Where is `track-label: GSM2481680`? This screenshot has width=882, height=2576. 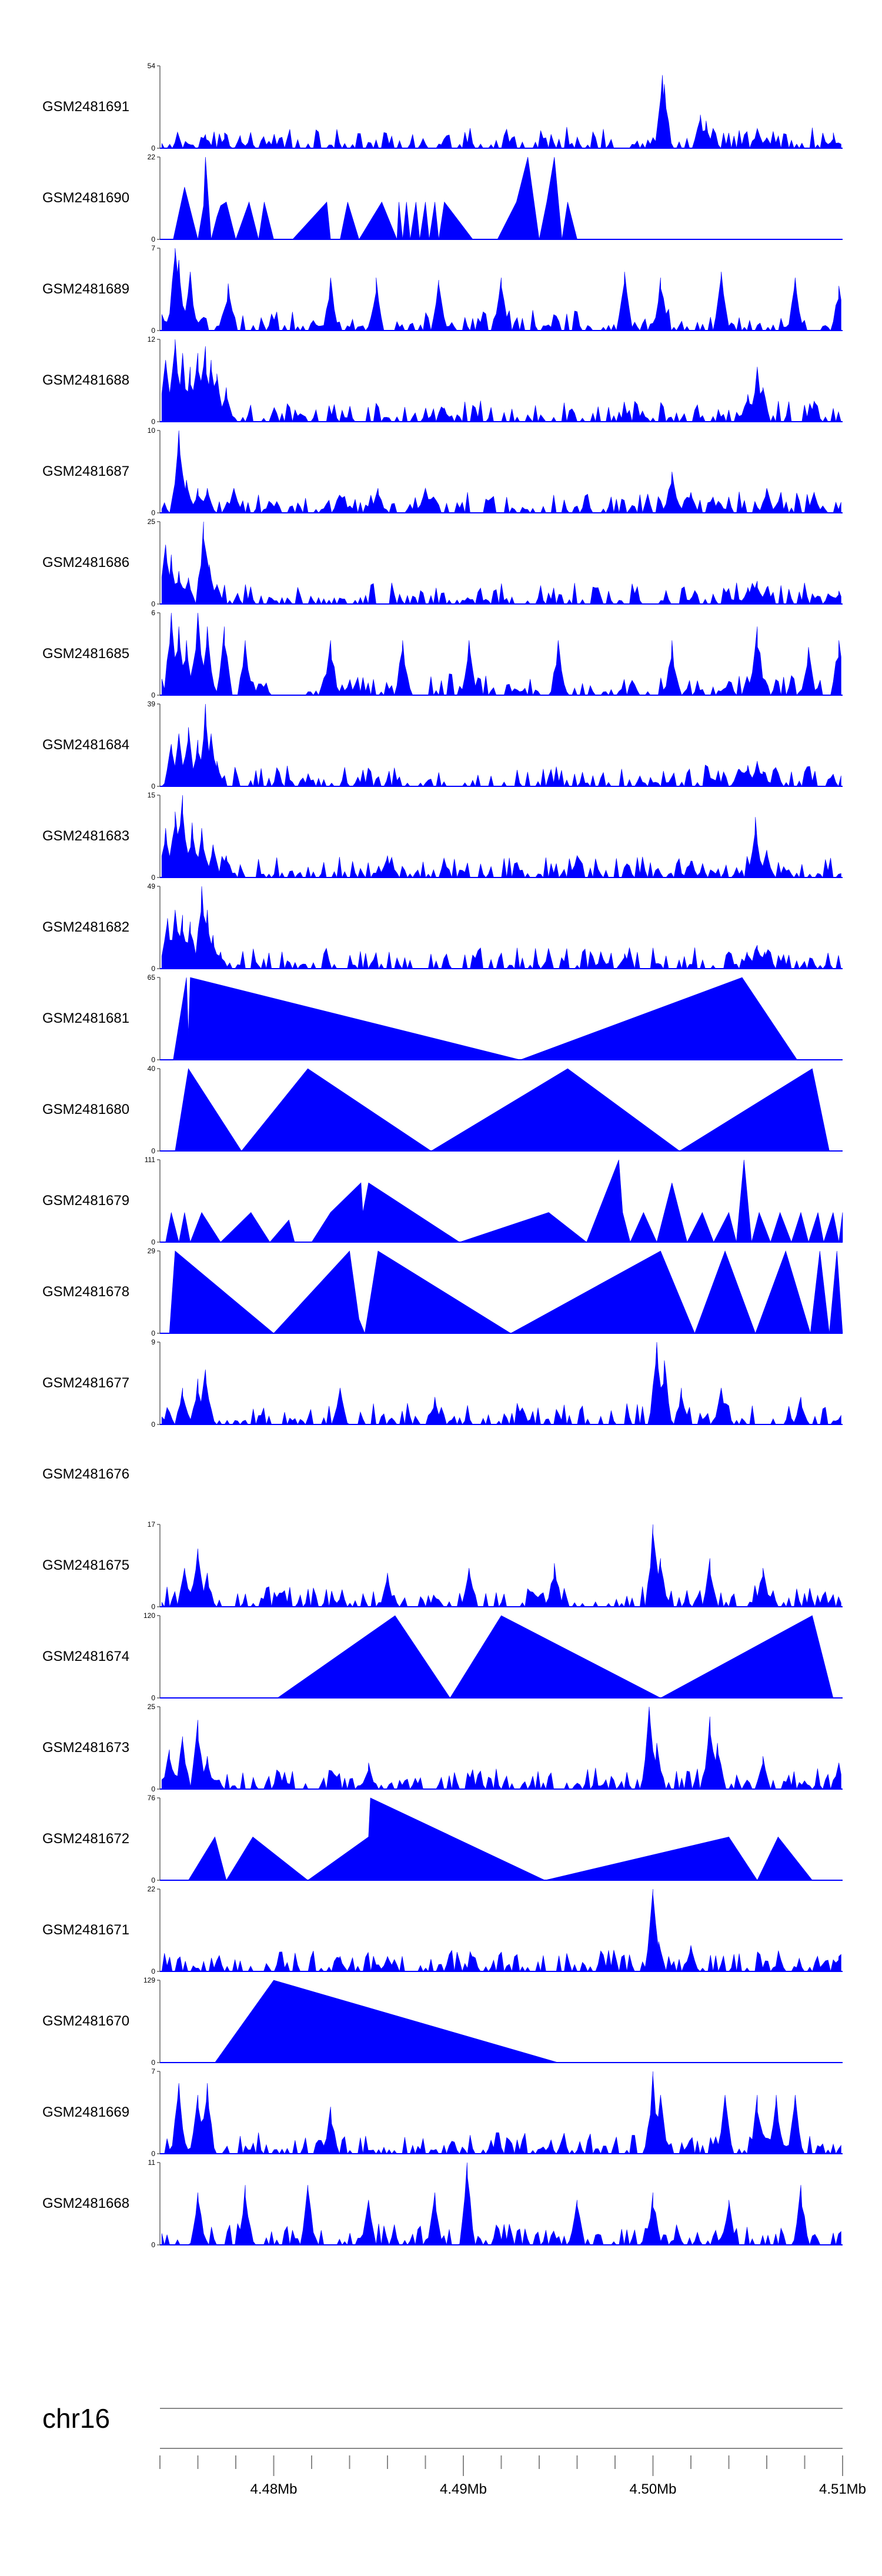
track-label: GSM2481680 is located at coordinates (85, 1109).